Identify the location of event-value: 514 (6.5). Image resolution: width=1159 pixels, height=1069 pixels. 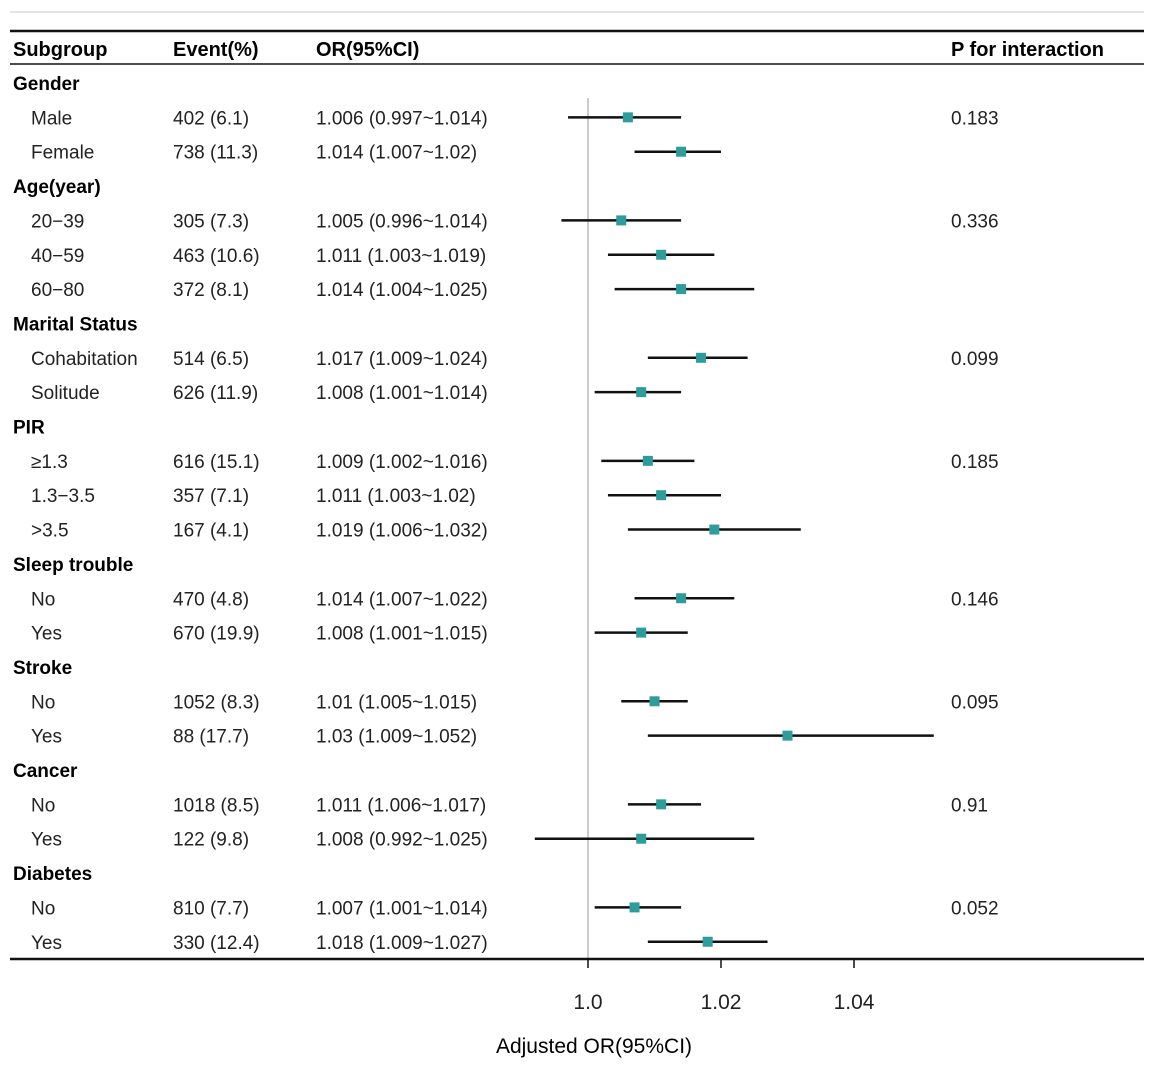
(211, 359).